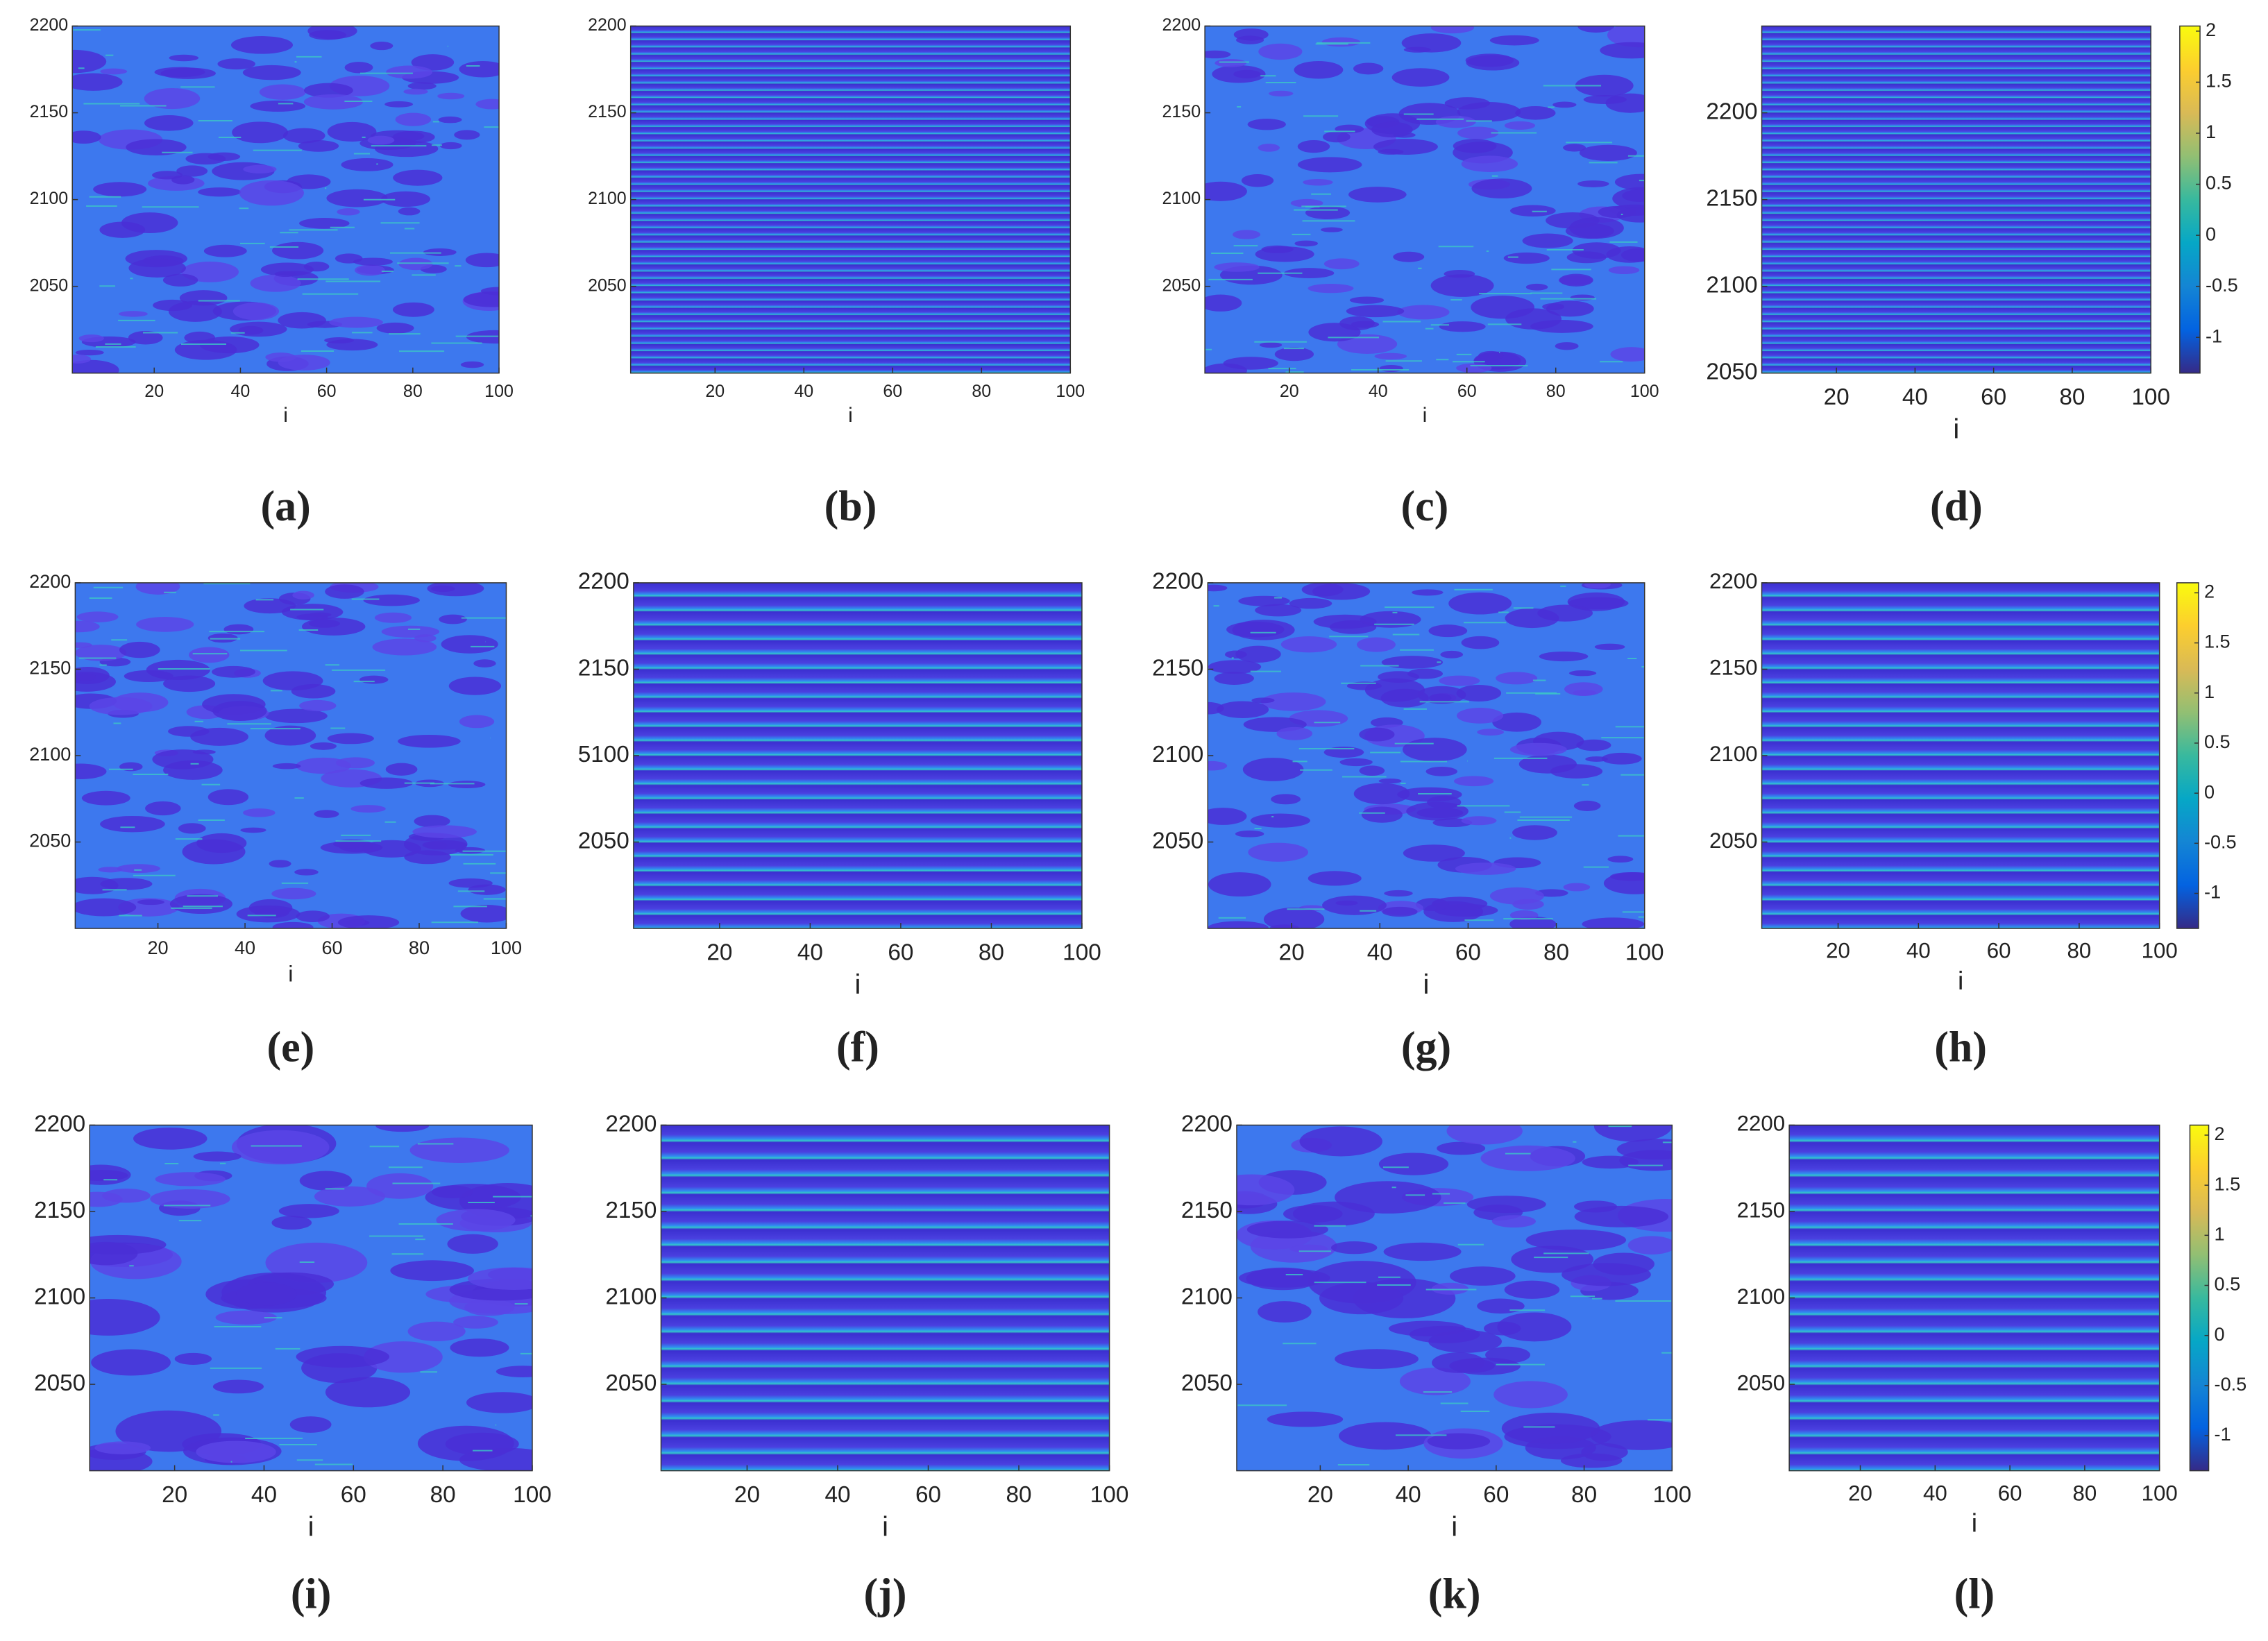 This screenshot has height=1641, width=2268. I want to click on colorbar-tick-label: 1.5, so click(2217, 641).